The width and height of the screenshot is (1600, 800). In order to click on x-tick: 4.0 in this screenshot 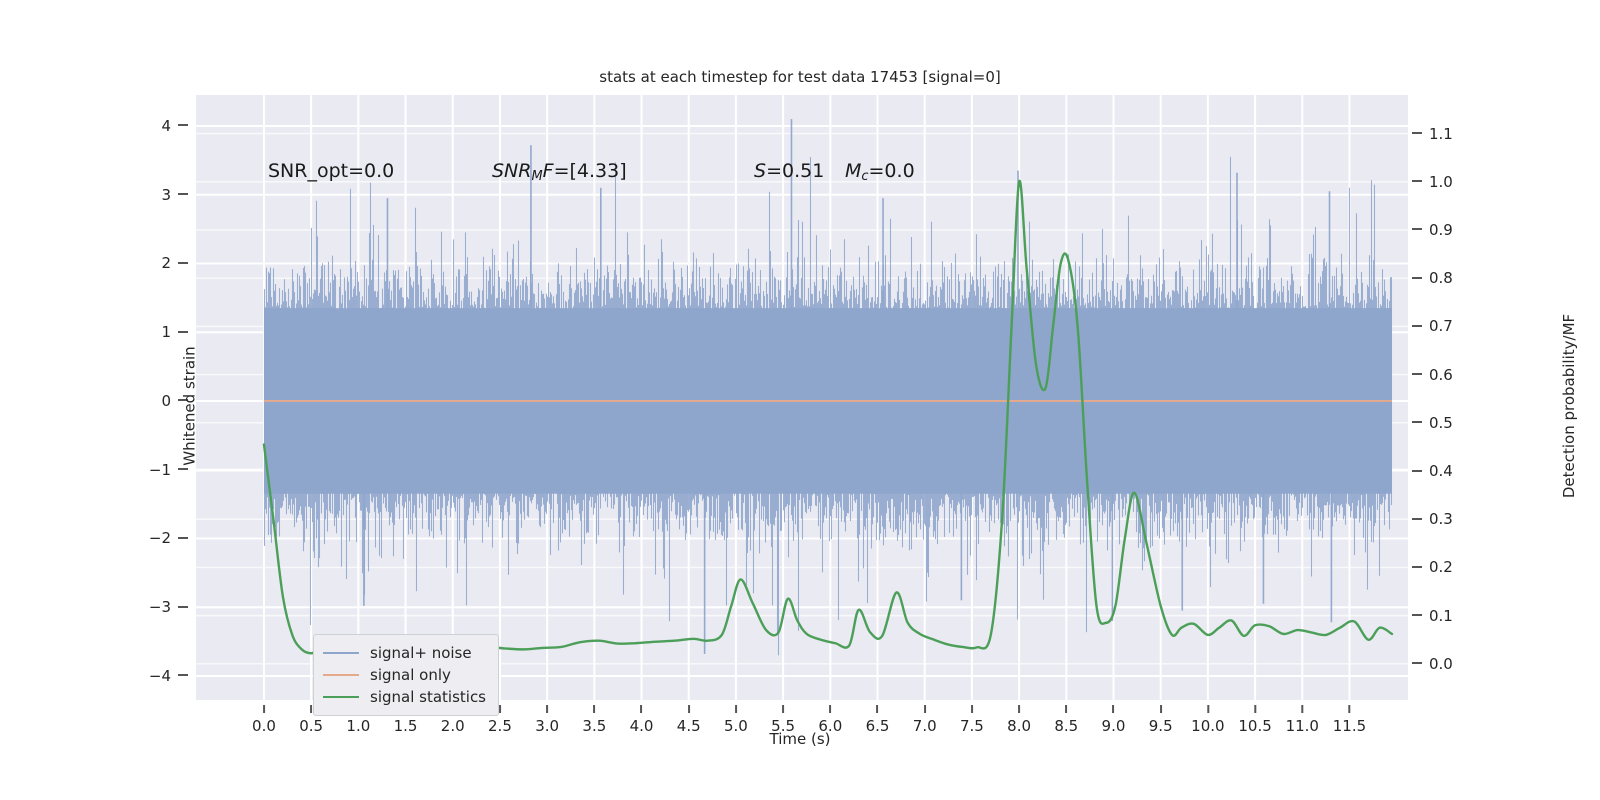, I will do `click(641, 720)`.